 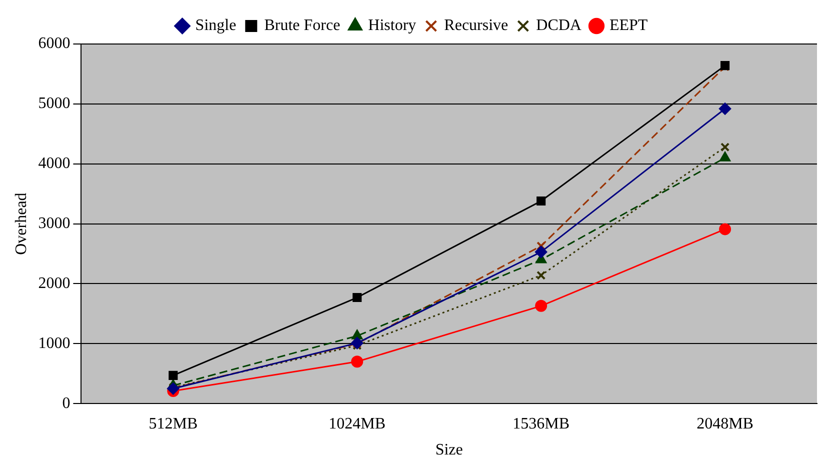 What do you see at coordinates (541, 423) in the screenshot?
I see `x-tick-label: 1536MB` at bounding box center [541, 423].